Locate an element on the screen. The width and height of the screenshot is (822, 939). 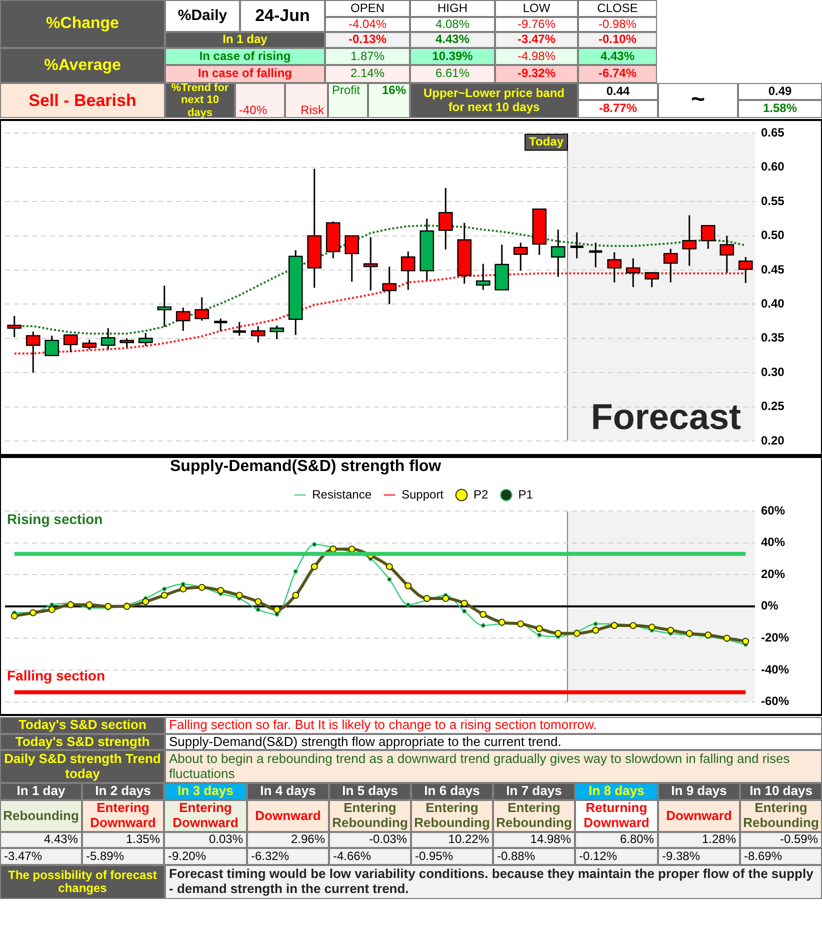
text: In 6 days is located at coordinates (452, 791).